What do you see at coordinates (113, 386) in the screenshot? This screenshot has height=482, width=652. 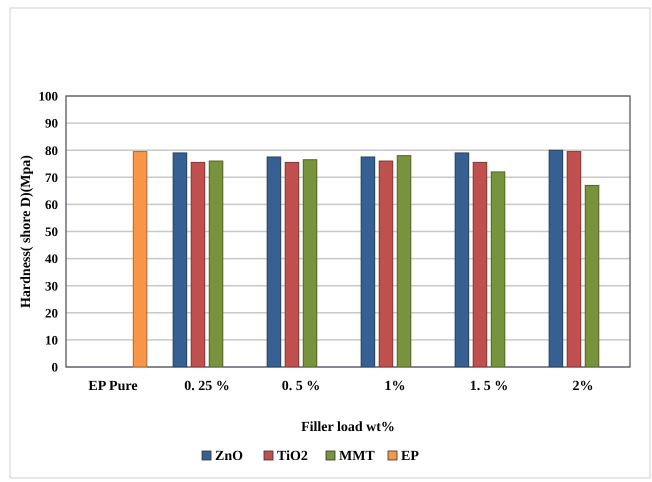 I see `x-tick-label: EP Pure` at bounding box center [113, 386].